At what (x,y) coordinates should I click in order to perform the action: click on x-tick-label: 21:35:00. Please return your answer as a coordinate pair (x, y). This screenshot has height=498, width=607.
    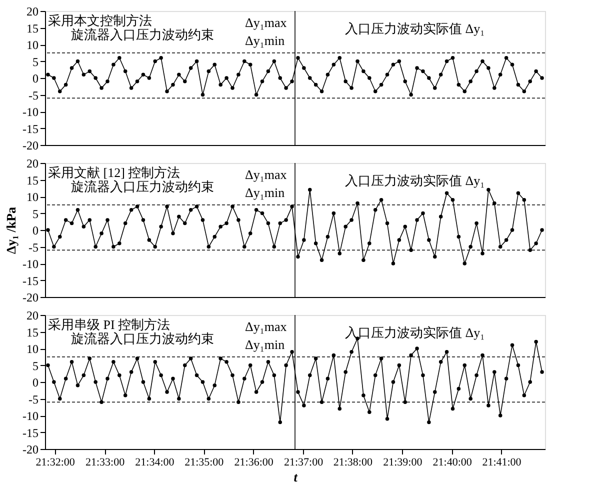
    Looking at the image, I should click on (204, 462).